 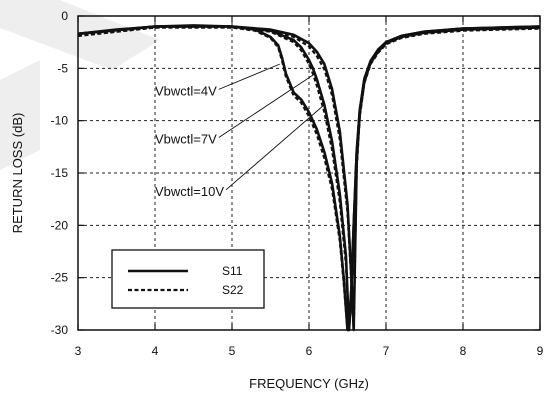 I want to click on y-tick-label: -15, so click(x=60, y=173).